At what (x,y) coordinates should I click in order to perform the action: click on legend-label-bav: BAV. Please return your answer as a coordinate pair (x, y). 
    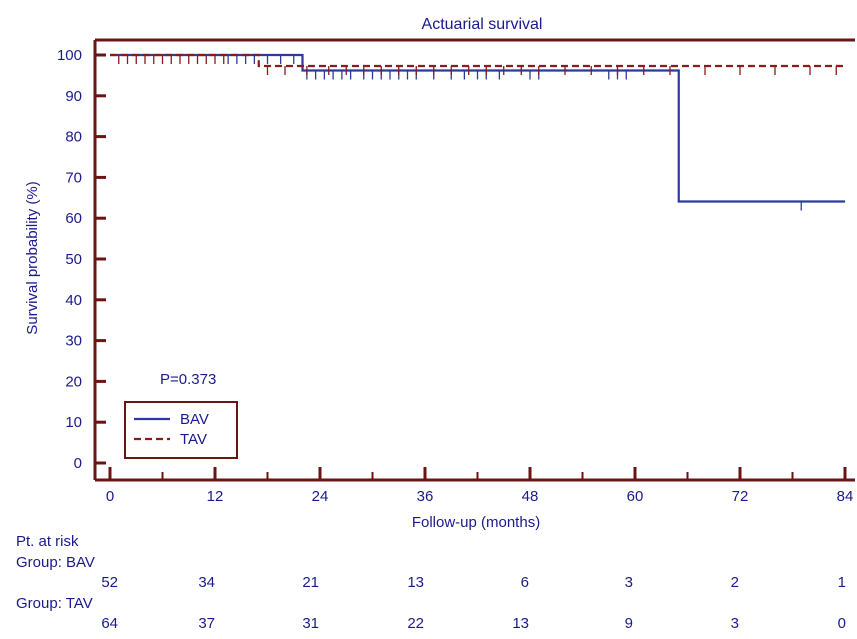
    Looking at the image, I should click on (194, 419).